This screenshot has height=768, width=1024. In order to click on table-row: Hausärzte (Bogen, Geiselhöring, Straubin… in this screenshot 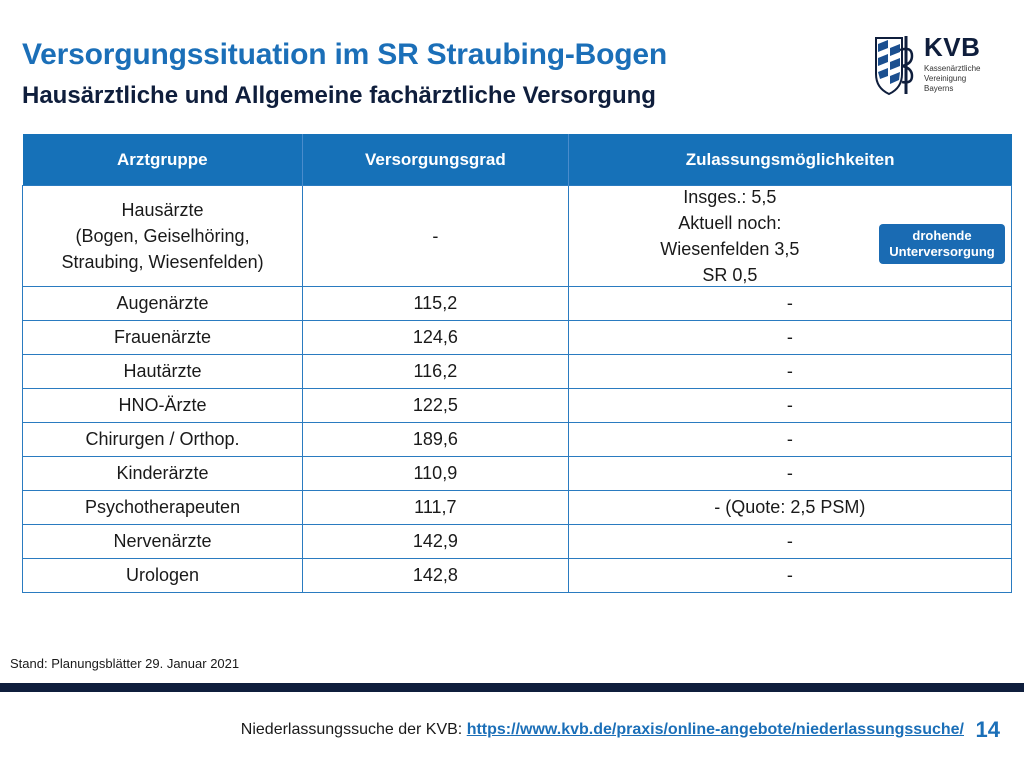, I will do `click(517, 236)`.